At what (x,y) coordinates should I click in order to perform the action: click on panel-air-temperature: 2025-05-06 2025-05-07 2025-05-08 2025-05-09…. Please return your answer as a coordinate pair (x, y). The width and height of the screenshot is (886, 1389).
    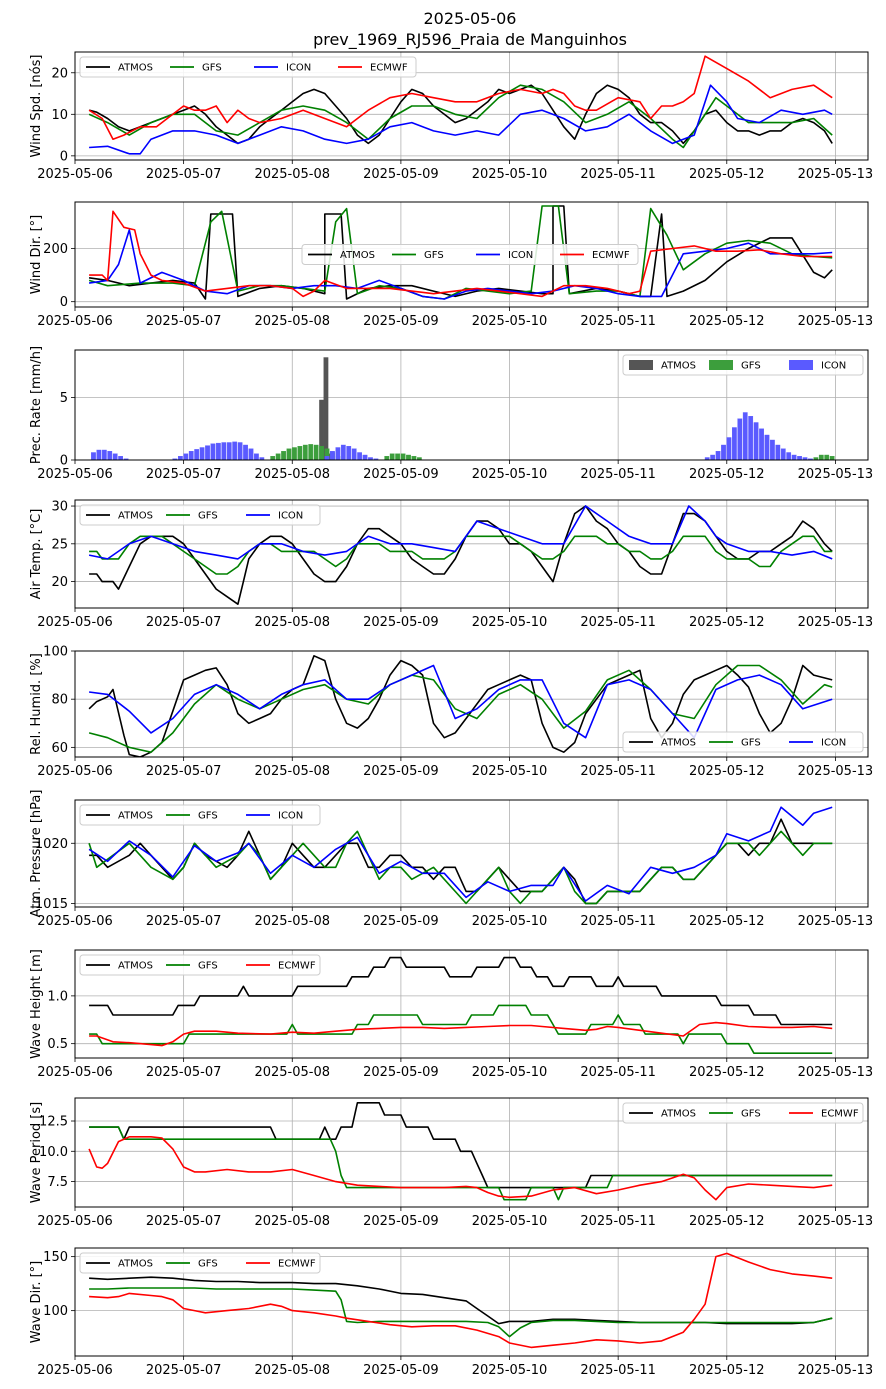
    Looking at the image, I should click on (451, 564).